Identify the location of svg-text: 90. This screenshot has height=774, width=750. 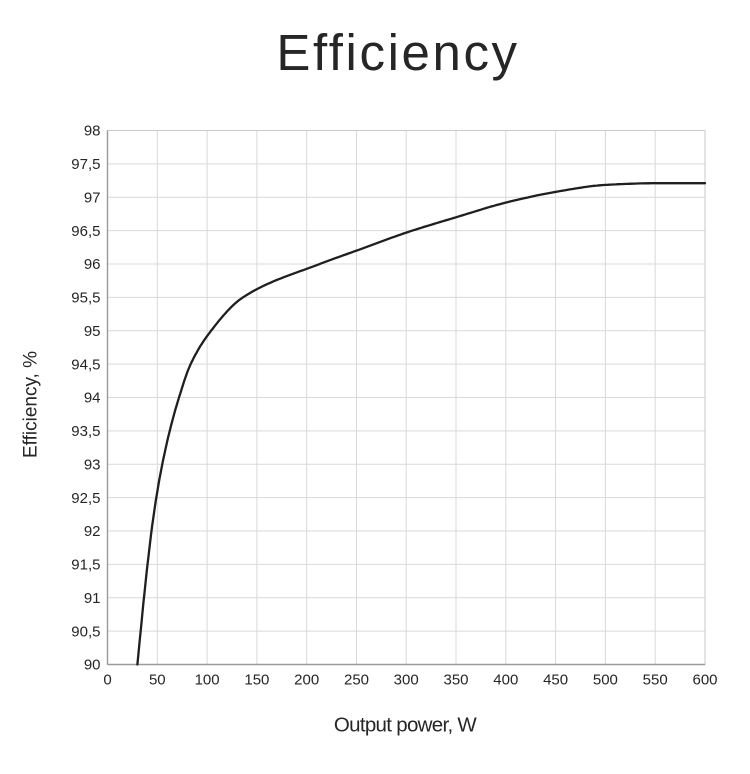
(92, 665).